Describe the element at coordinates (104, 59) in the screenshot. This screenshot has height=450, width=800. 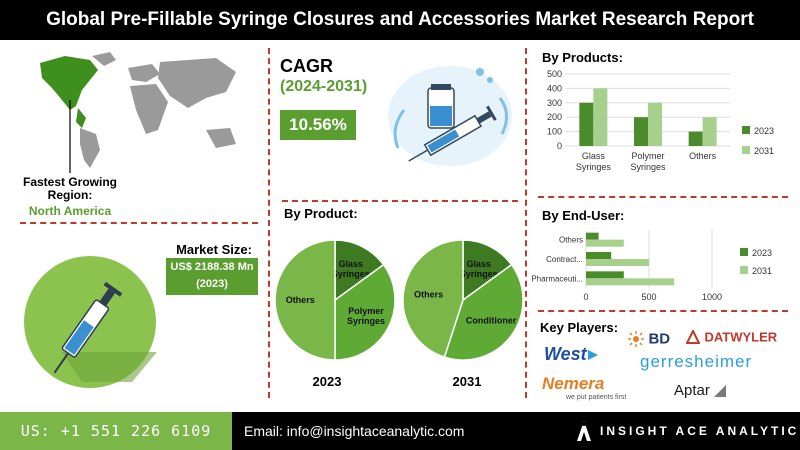
I see `greenland-shape` at that location.